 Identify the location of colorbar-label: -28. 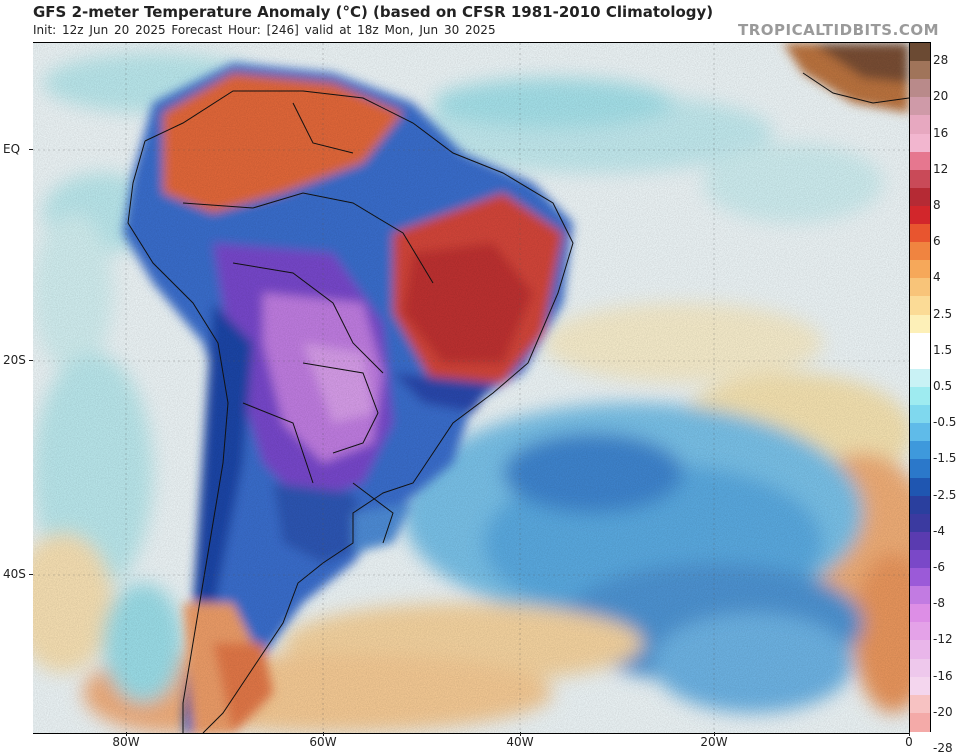
(943, 748).